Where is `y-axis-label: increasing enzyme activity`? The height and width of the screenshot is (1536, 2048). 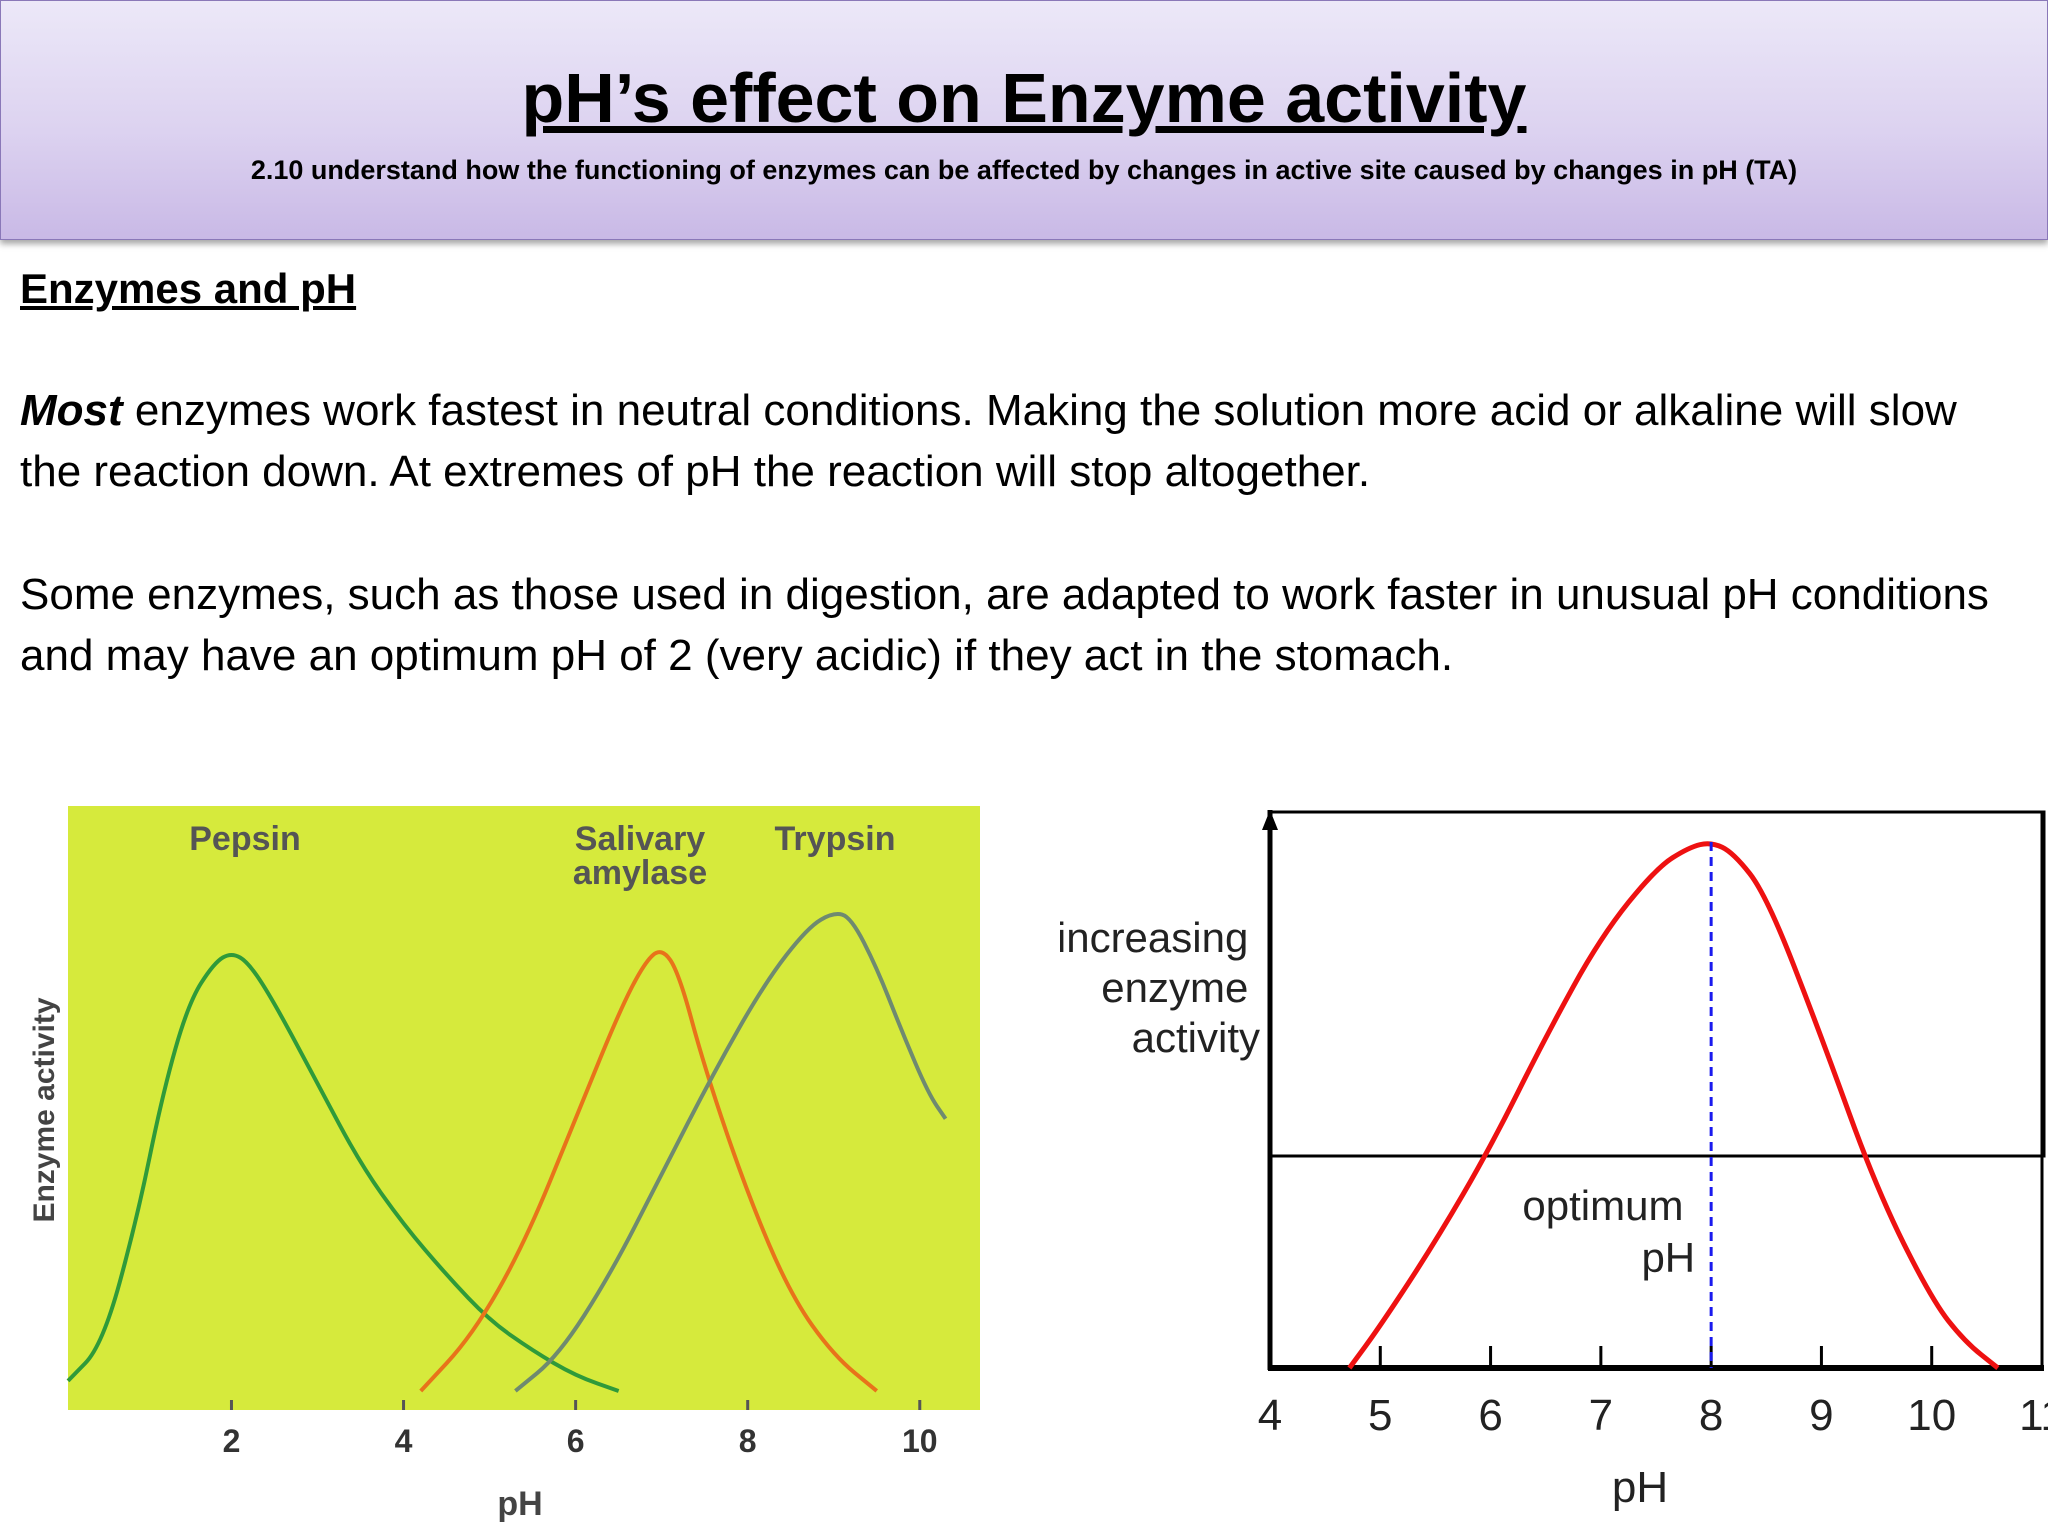
y-axis-label: increasing enzyme activity is located at coordinates (1160, 987).